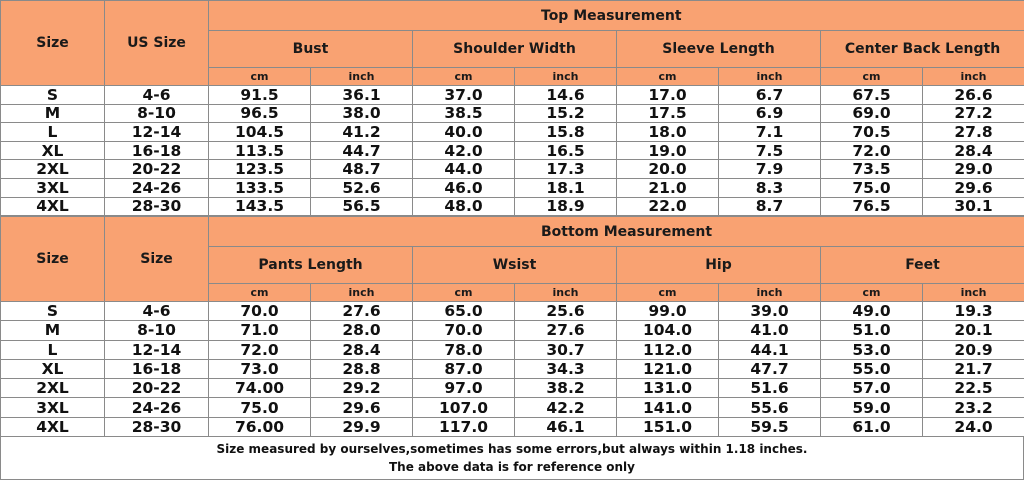  Describe the element at coordinates (769, 187) in the screenshot. I see `value-cell: 8.3` at that location.